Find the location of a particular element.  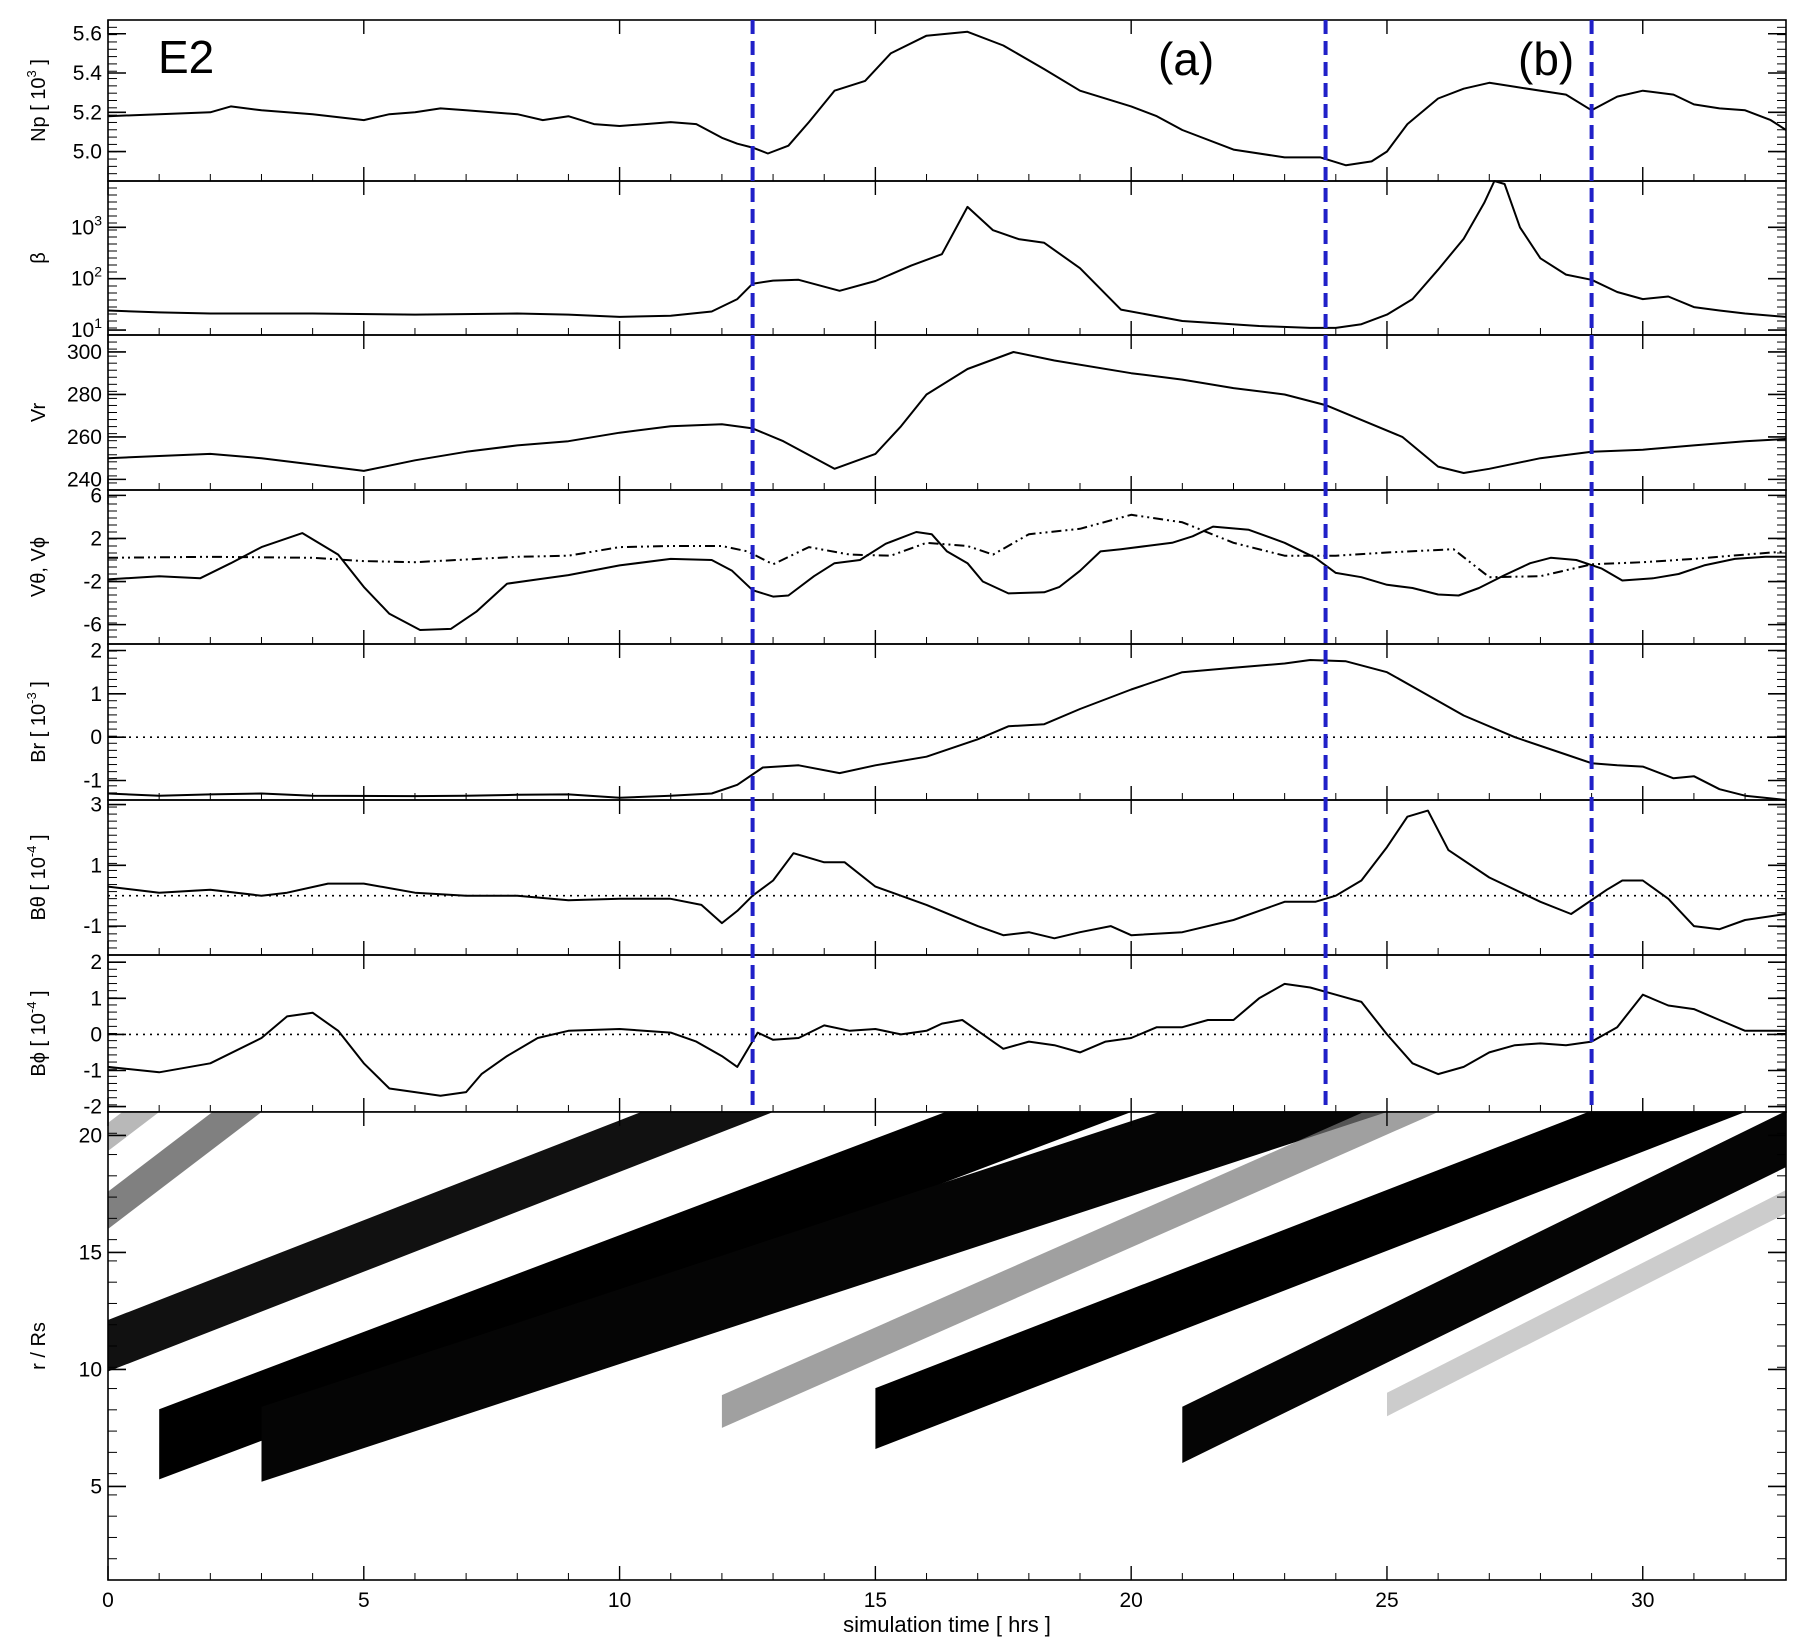

ylabel: Br [ 10-3 ] is located at coordinates (37, 722).